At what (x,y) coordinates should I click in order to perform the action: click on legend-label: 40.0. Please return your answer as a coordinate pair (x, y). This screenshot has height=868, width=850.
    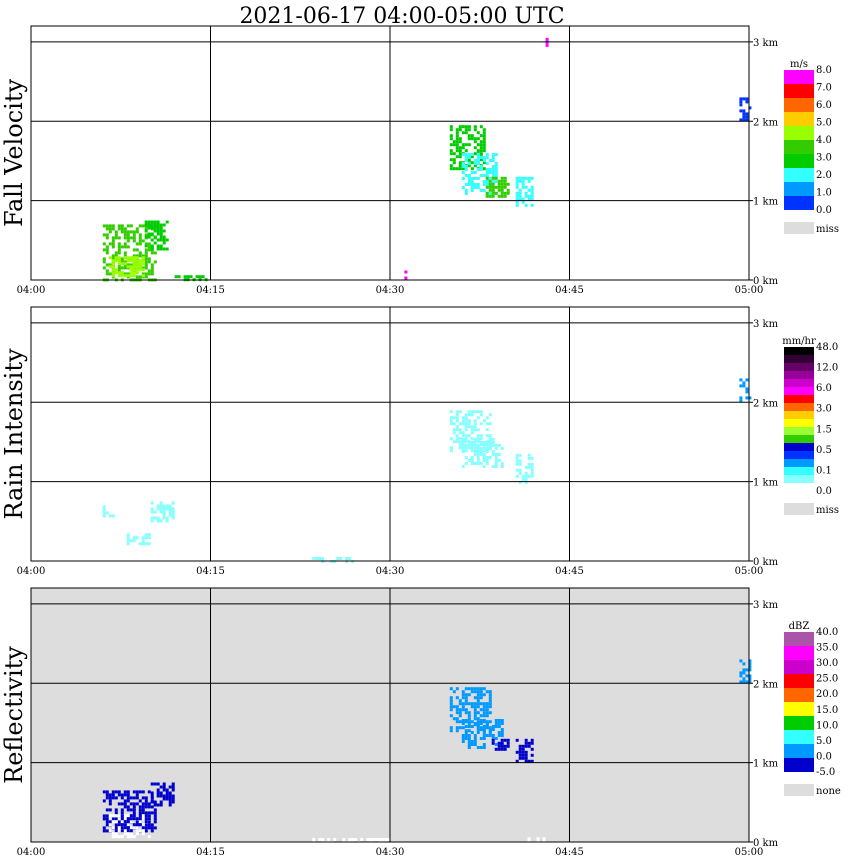
    Looking at the image, I should click on (827, 632).